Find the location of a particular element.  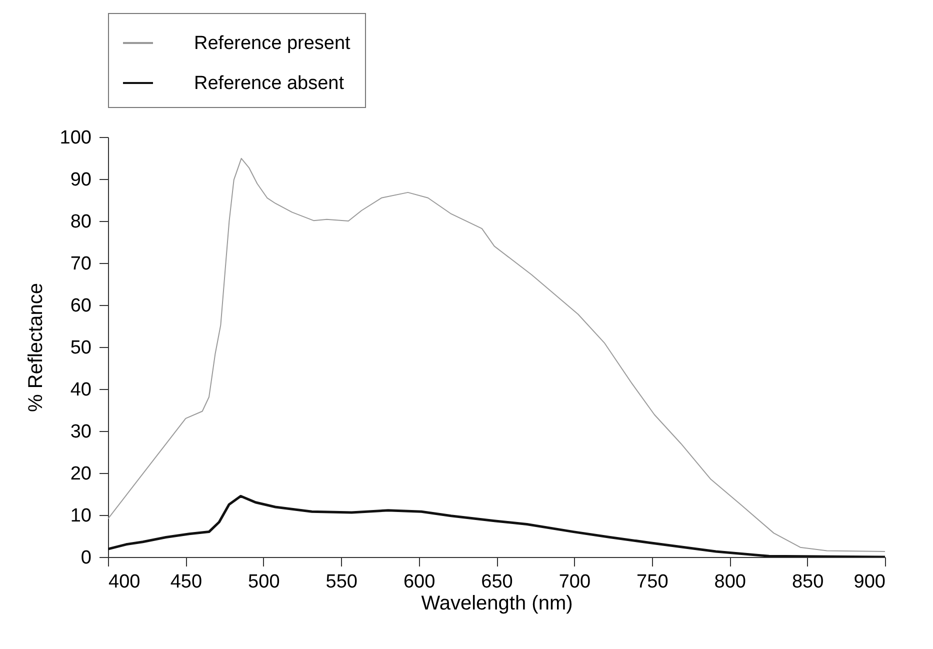

x-tick-label: 600 is located at coordinates (419, 582).